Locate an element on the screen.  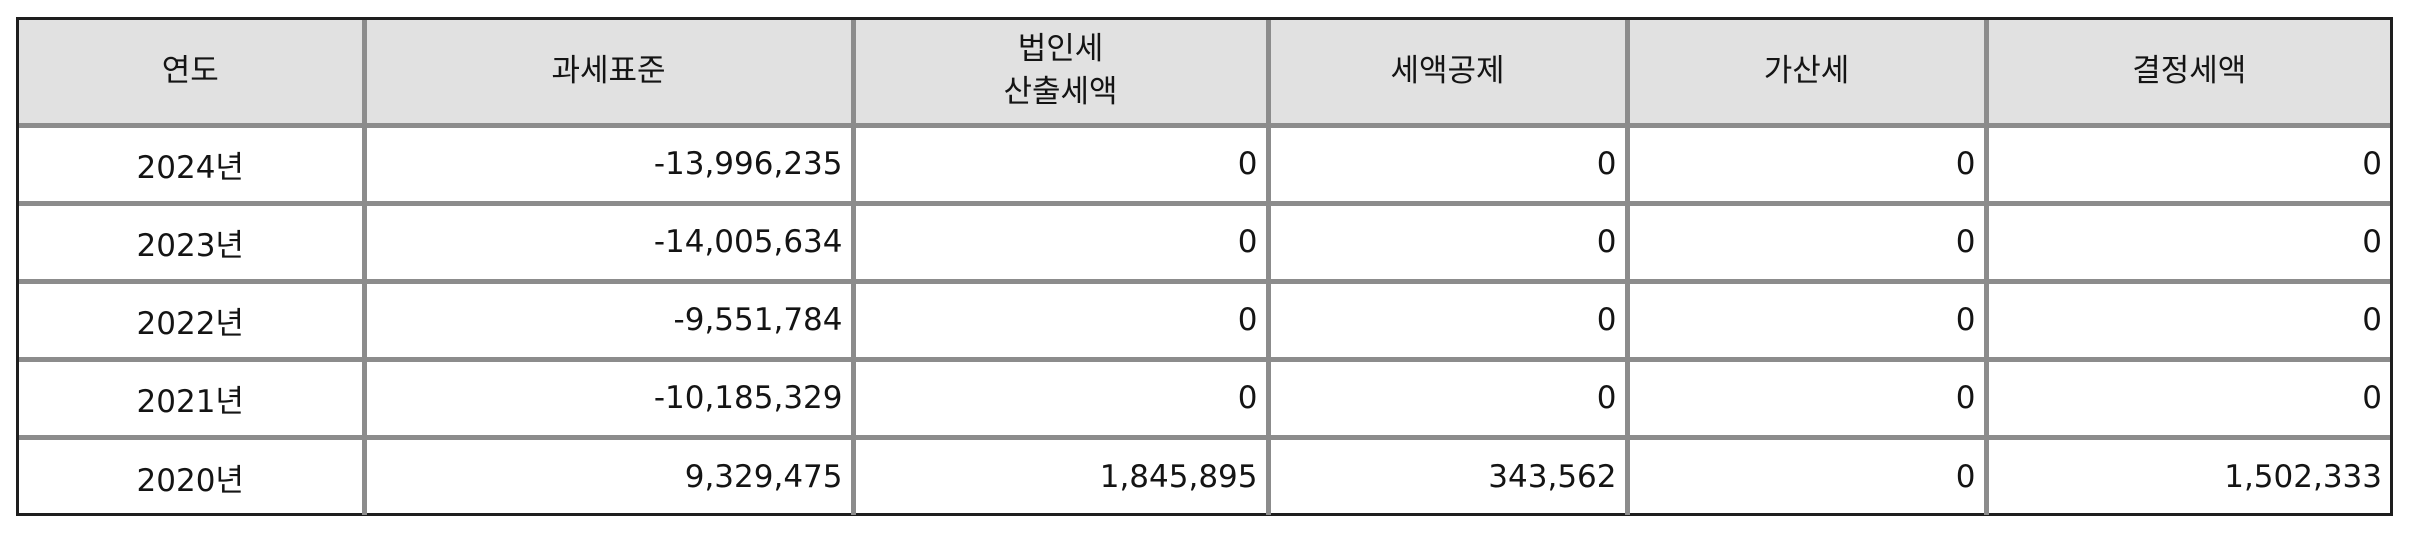
header-tax-base-label: 과세표준 is located at coordinates (608, 70).